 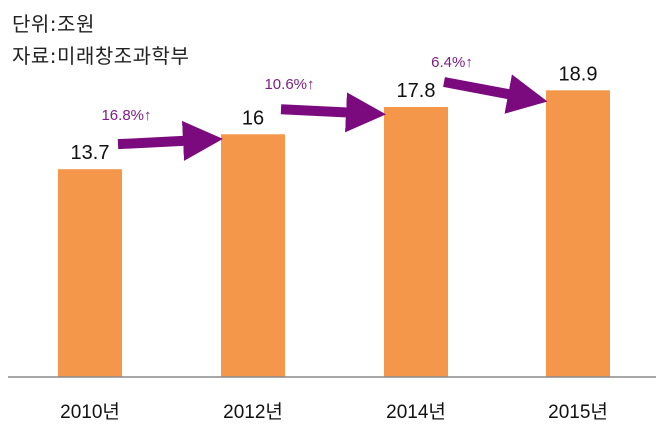 I want to click on growth-label-1: 10.6%↑, so click(x=289, y=84).